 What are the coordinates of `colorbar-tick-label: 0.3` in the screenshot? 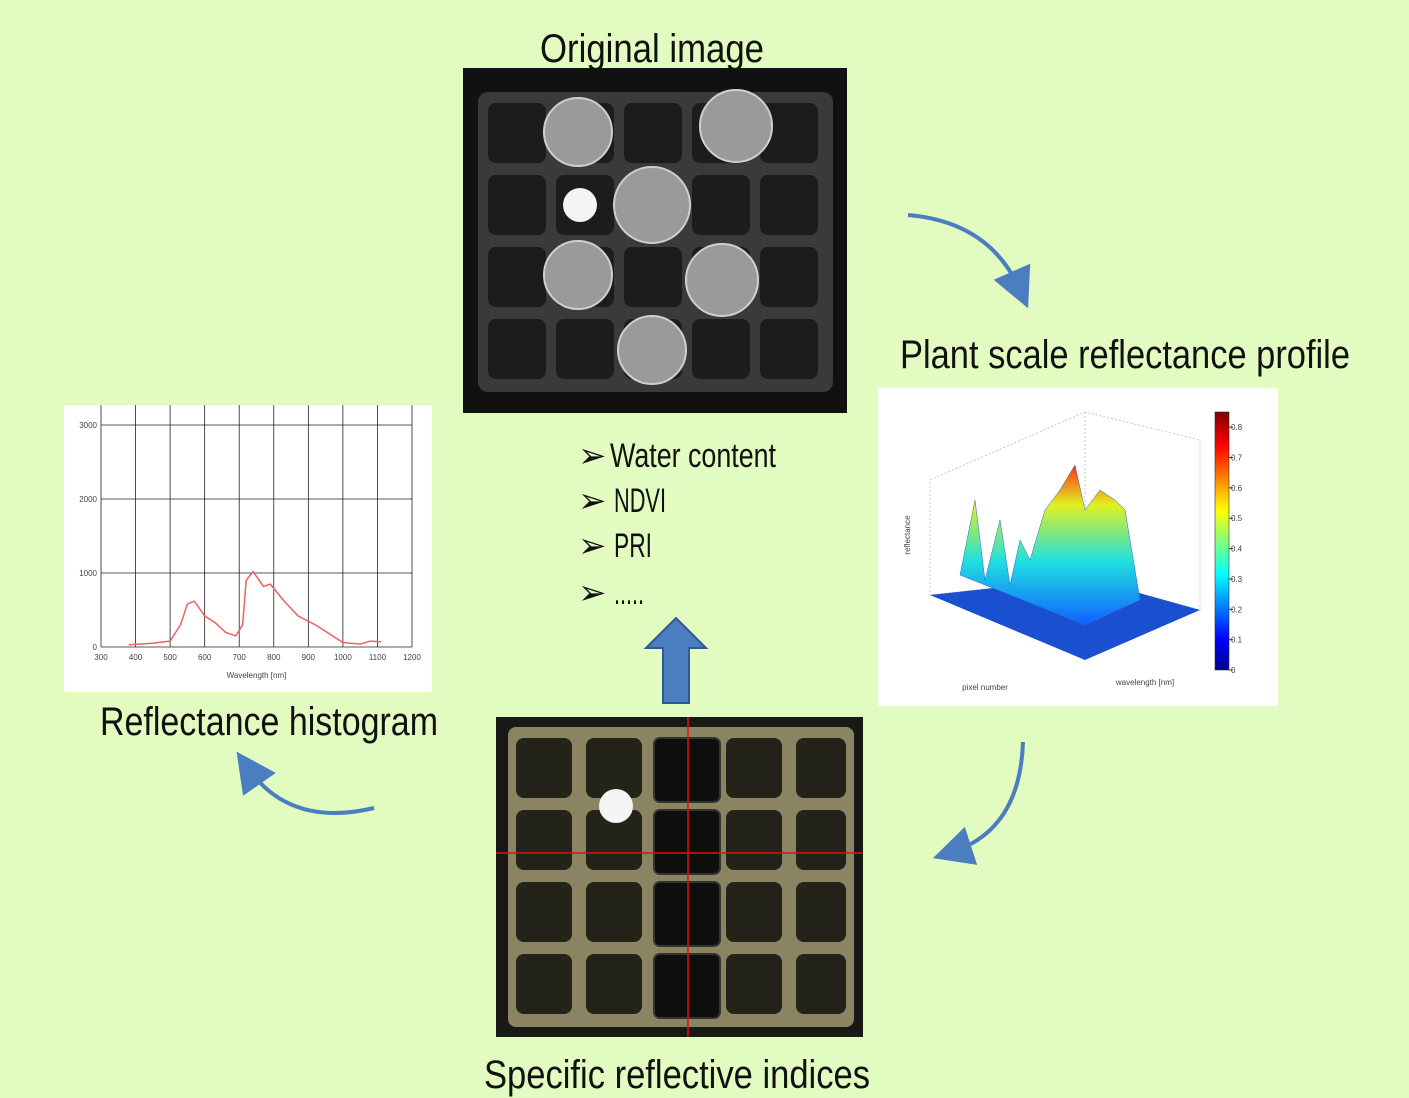 It's located at (1237, 579).